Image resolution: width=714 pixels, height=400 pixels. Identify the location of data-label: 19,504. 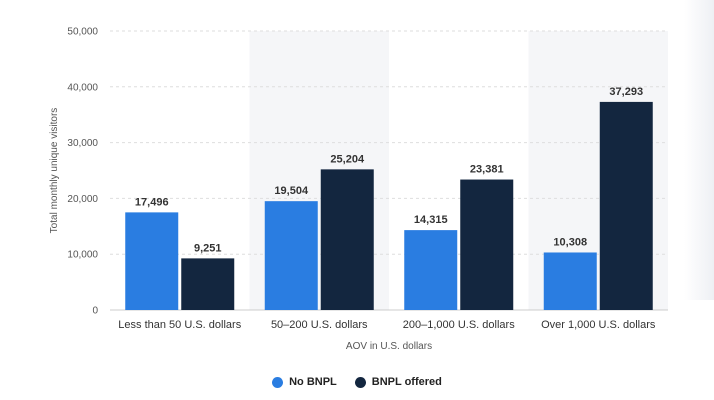
(291, 191).